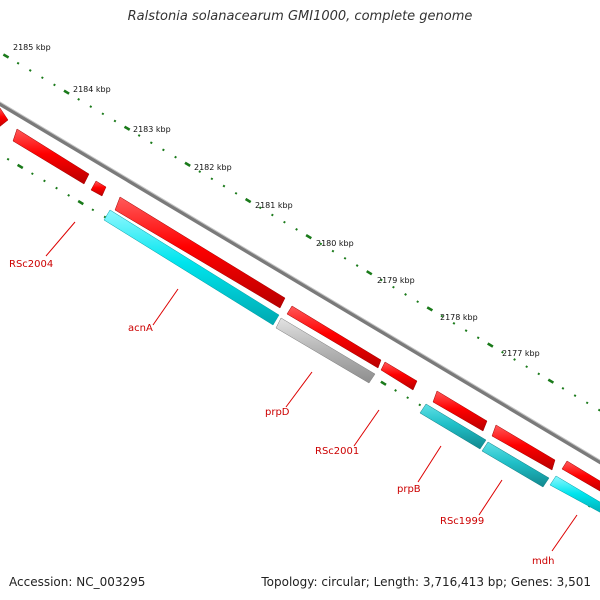 The height and width of the screenshot is (600, 600). What do you see at coordinates (543, 561) in the screenshot?
I see `gene-label-mdh: mdh` at bounding box center [543, 561].